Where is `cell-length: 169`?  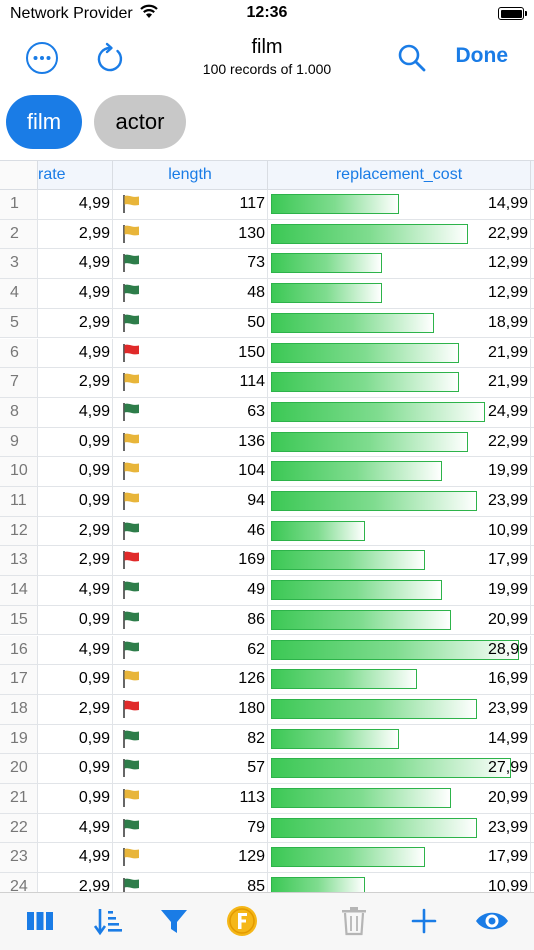
cell-length: 169 is located at coordinates (190, 561).